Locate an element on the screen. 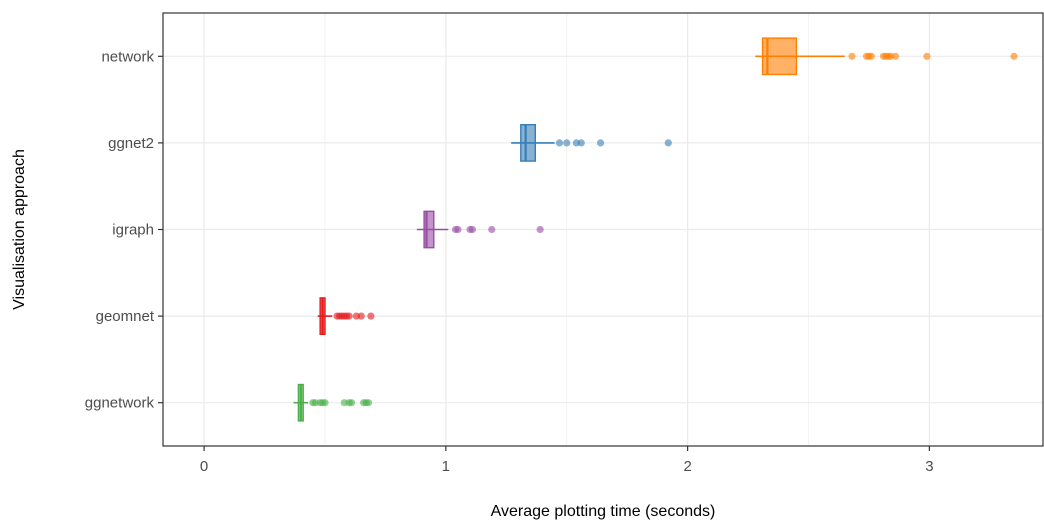 The image size is (1044, 521). x-tick-label: 2 is located at coordinates (687, 466).